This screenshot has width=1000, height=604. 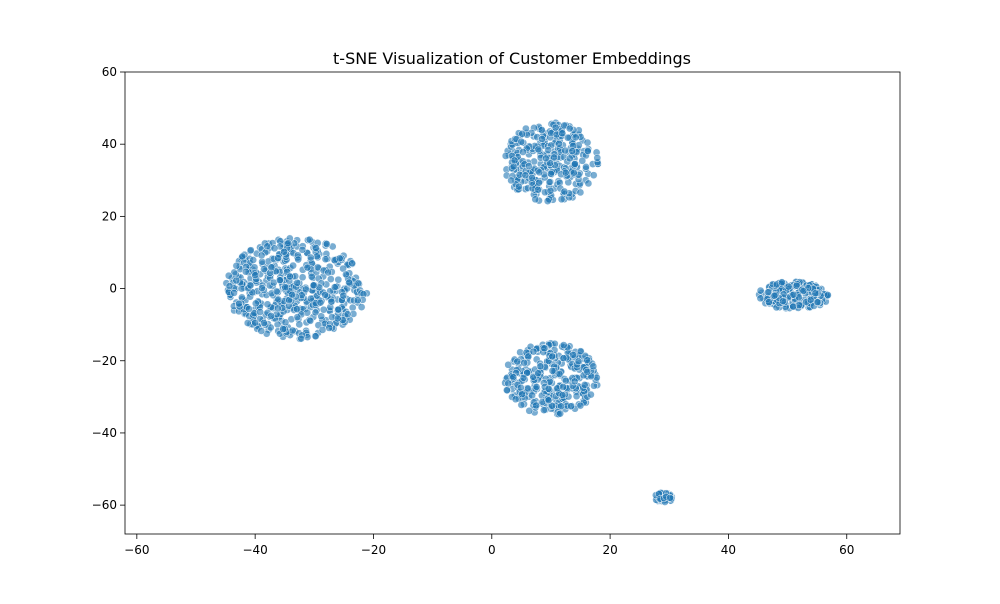 What do you see at coordinates (492, 550) in the screenshot?
I see `x-tick-label: 0` at bounding box center [492, 550].